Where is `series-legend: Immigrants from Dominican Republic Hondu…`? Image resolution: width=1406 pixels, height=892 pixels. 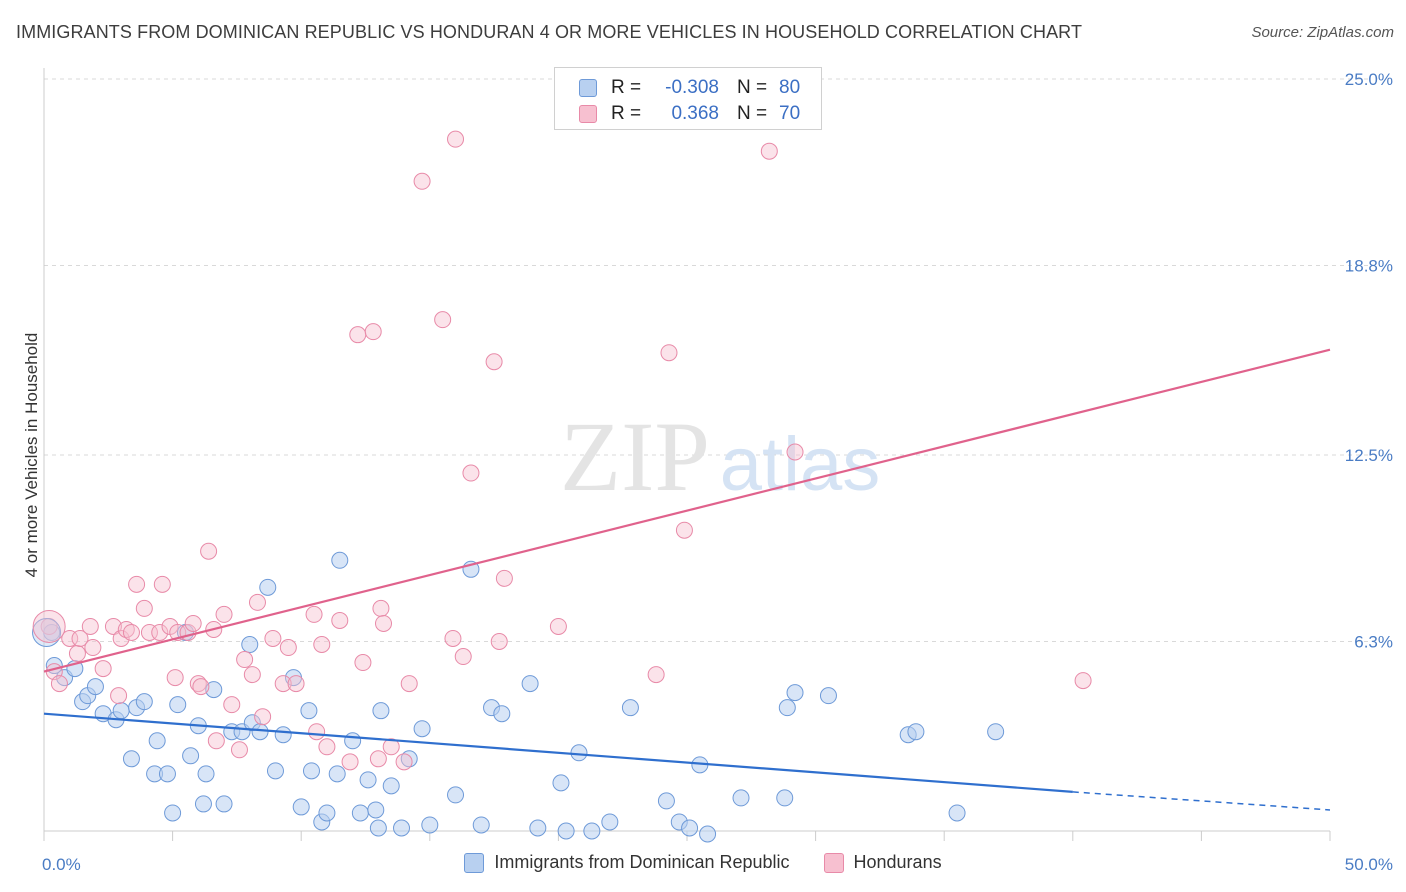 series-legend: Immigrants from Dominican Republic Hondu… is located at coordinates (703, 862).